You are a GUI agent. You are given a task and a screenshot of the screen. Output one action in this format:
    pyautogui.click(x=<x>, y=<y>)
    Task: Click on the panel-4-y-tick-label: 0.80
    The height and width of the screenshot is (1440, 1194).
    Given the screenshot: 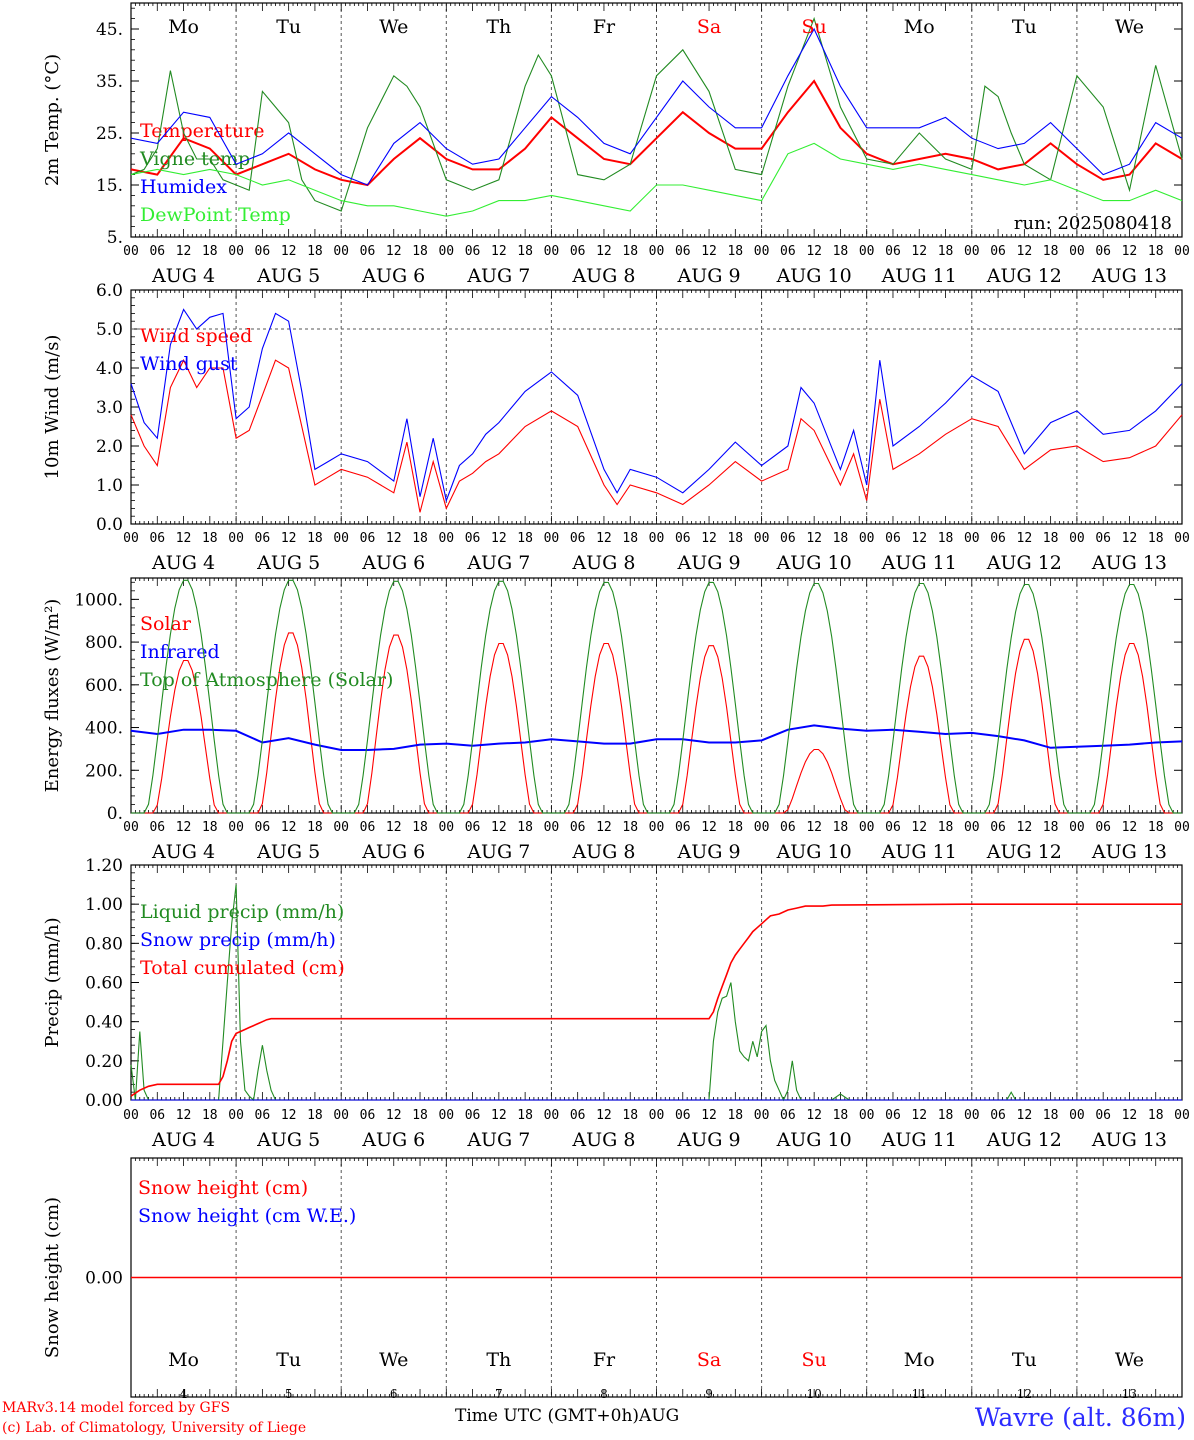 What is the action you would take?
    pyautogui.click(x=104, y=944)
    